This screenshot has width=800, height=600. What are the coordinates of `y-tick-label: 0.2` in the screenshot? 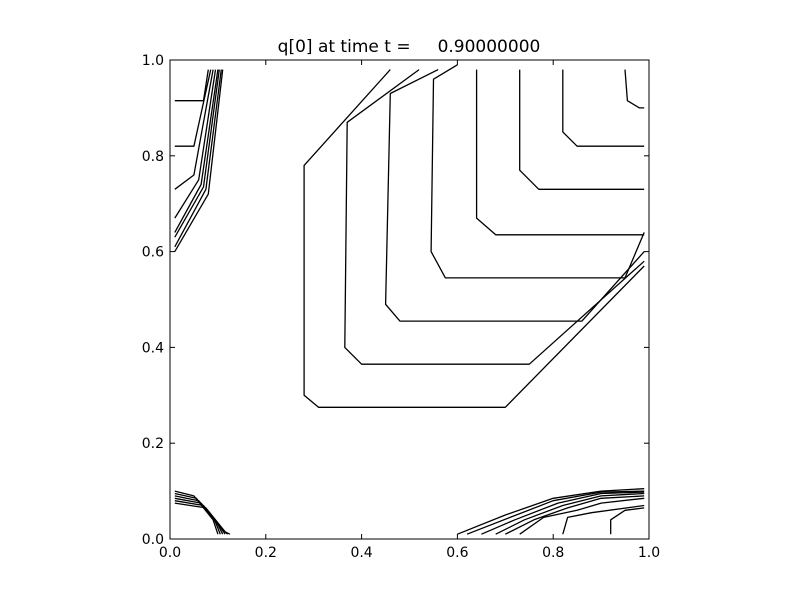 It's located at (153, 444).